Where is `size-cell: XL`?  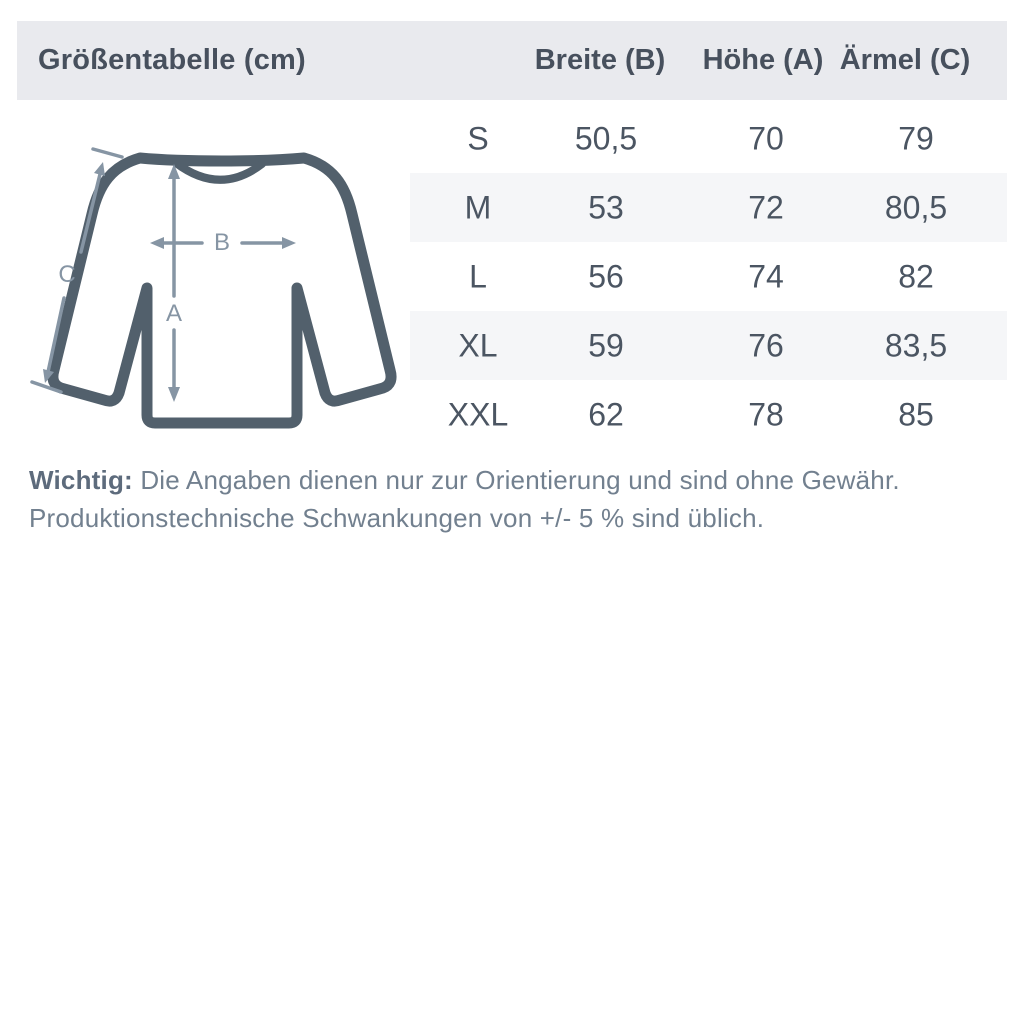
size-cell: XL is located at coordinates (478, 345).